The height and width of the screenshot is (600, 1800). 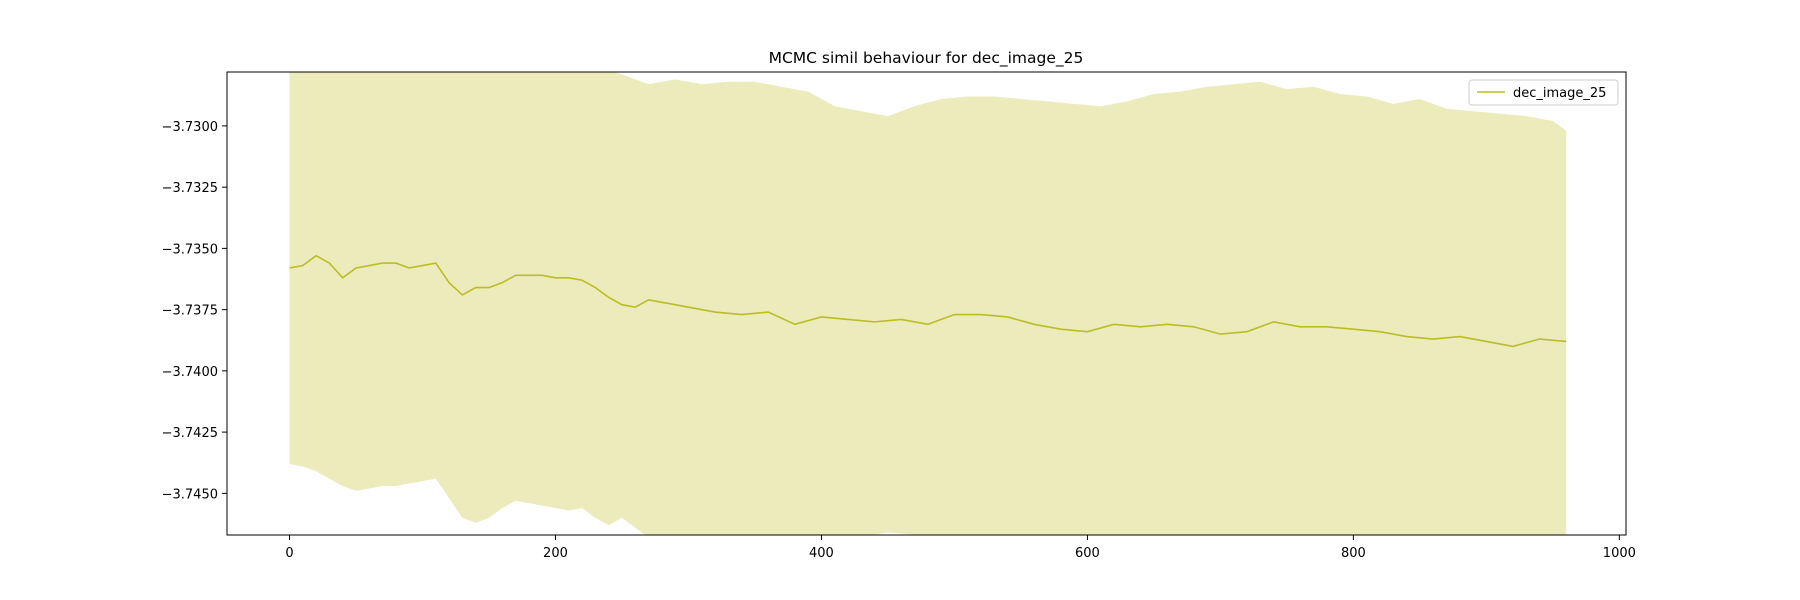 I want to click on legend-box, so click(x=1543, y=92).